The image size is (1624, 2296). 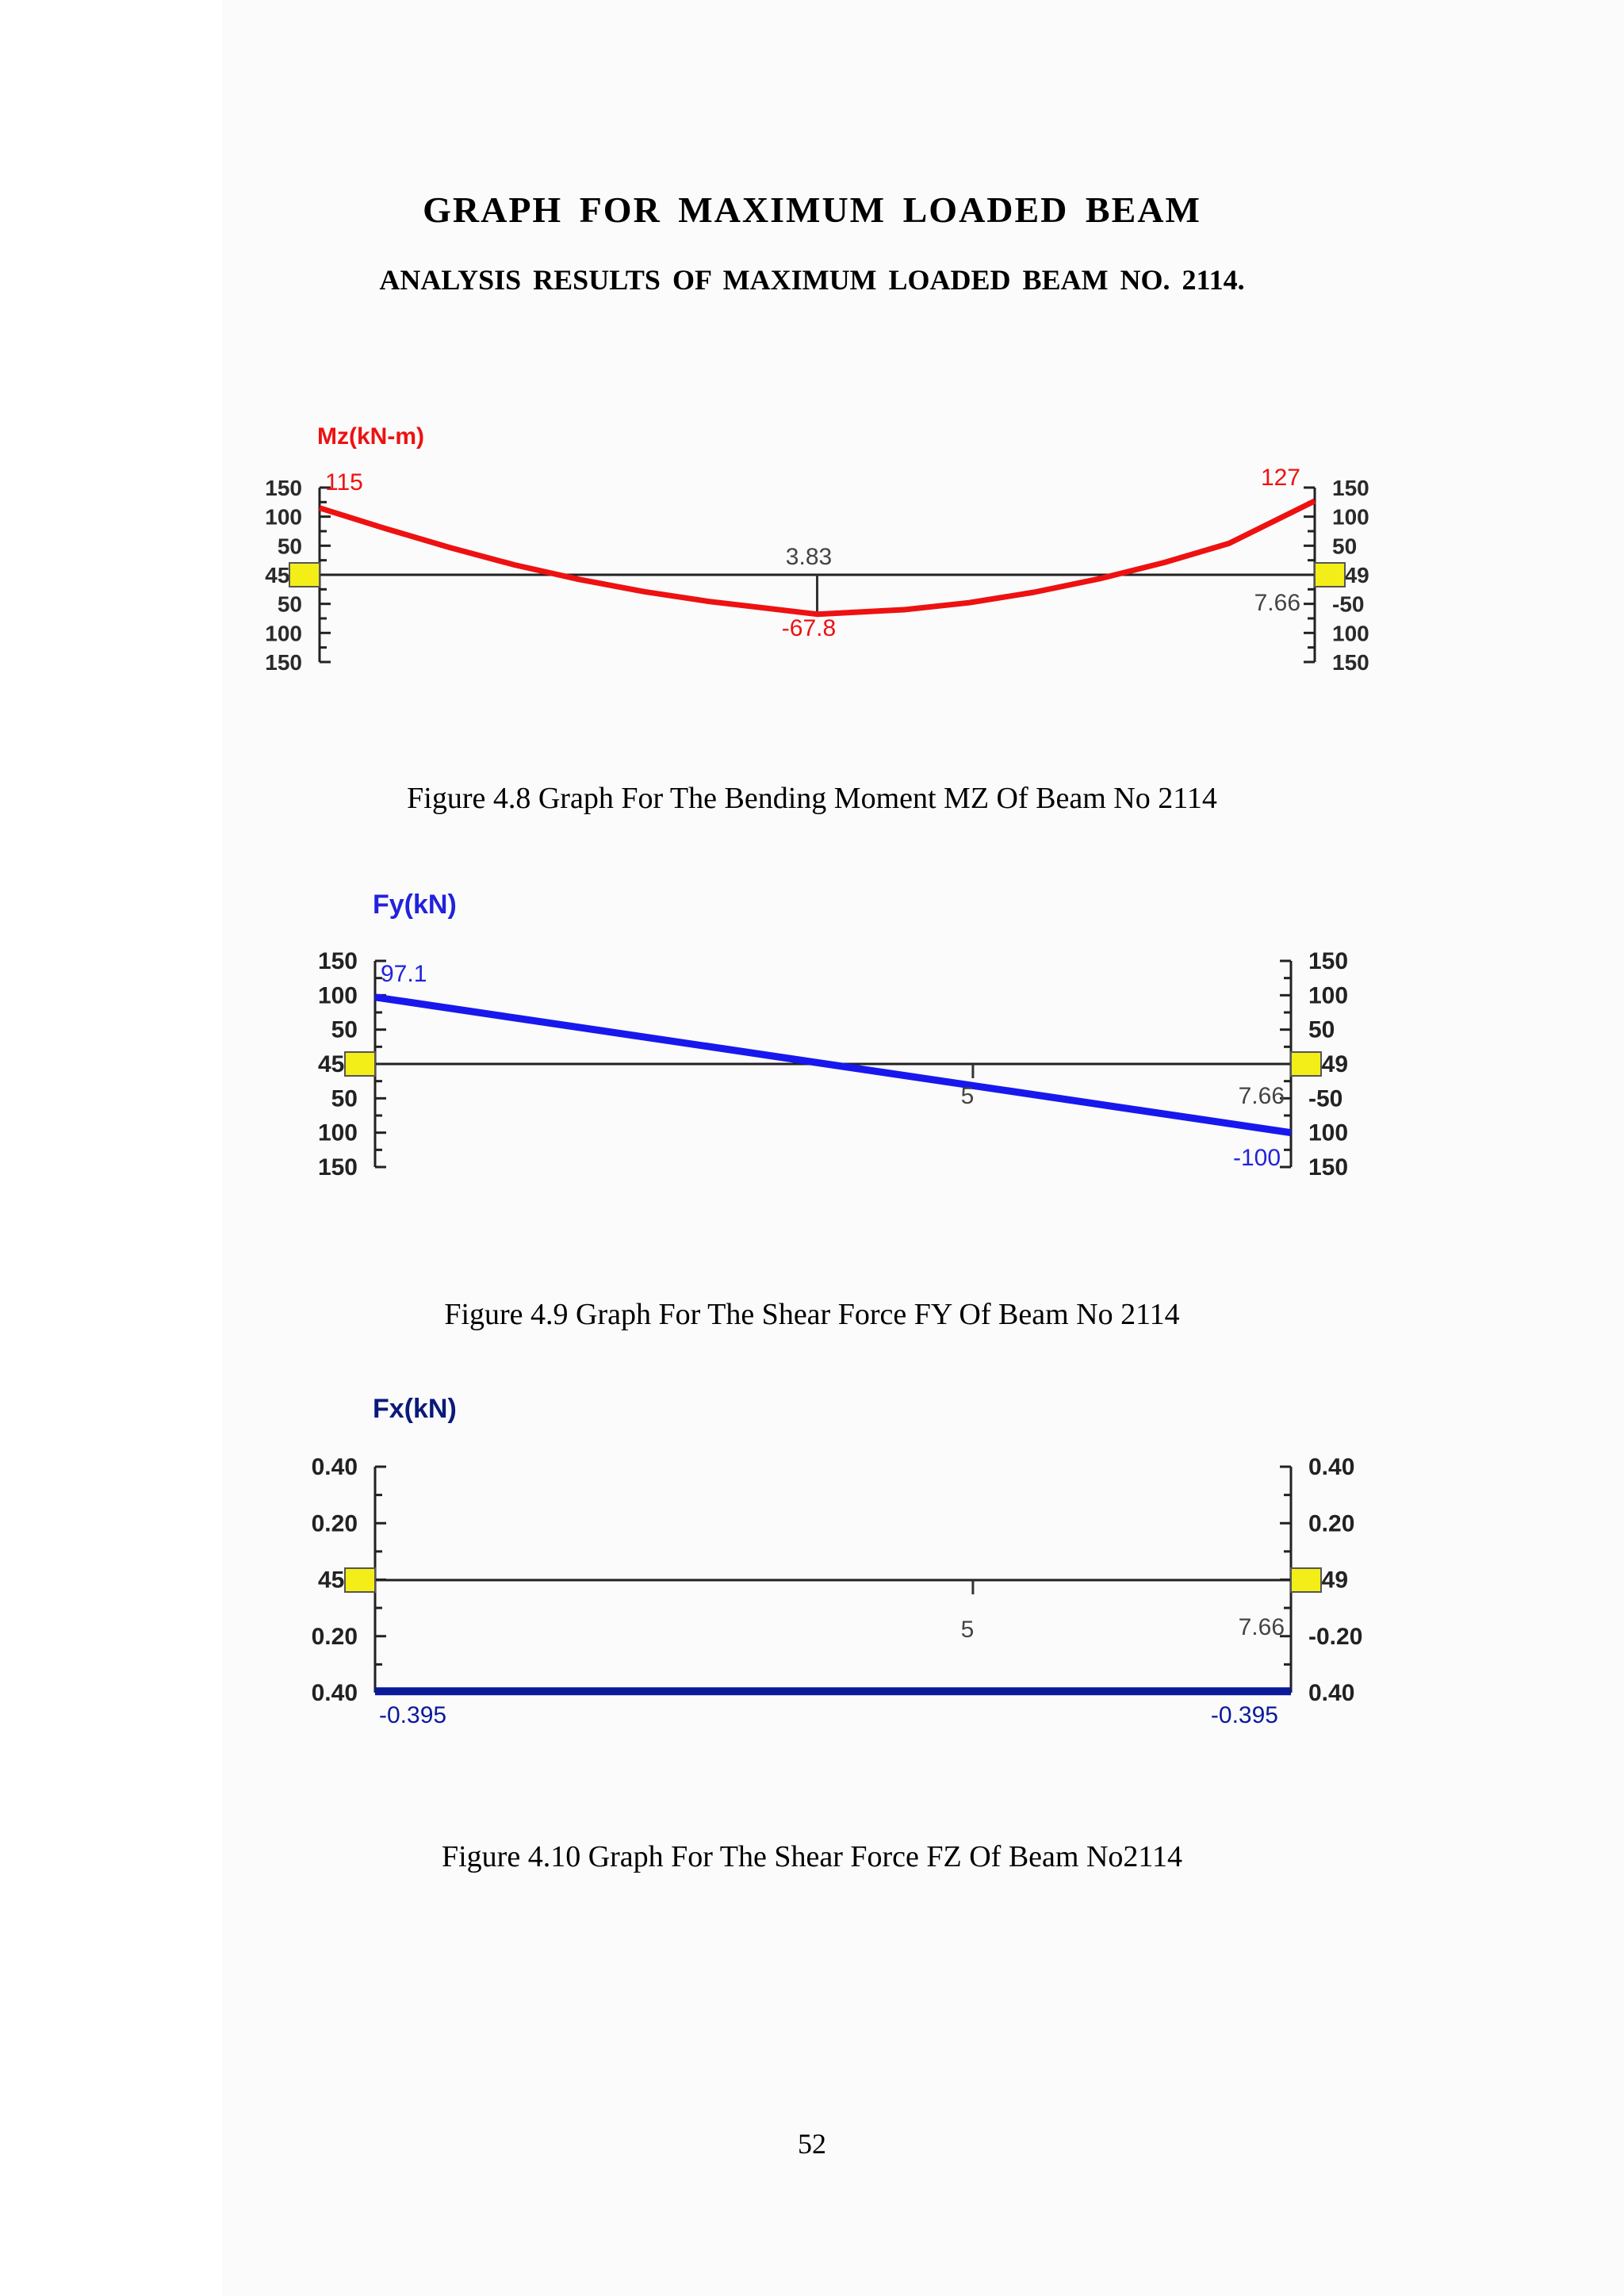 I want to click on data-label: 3.83, so click(x=809, y=557).